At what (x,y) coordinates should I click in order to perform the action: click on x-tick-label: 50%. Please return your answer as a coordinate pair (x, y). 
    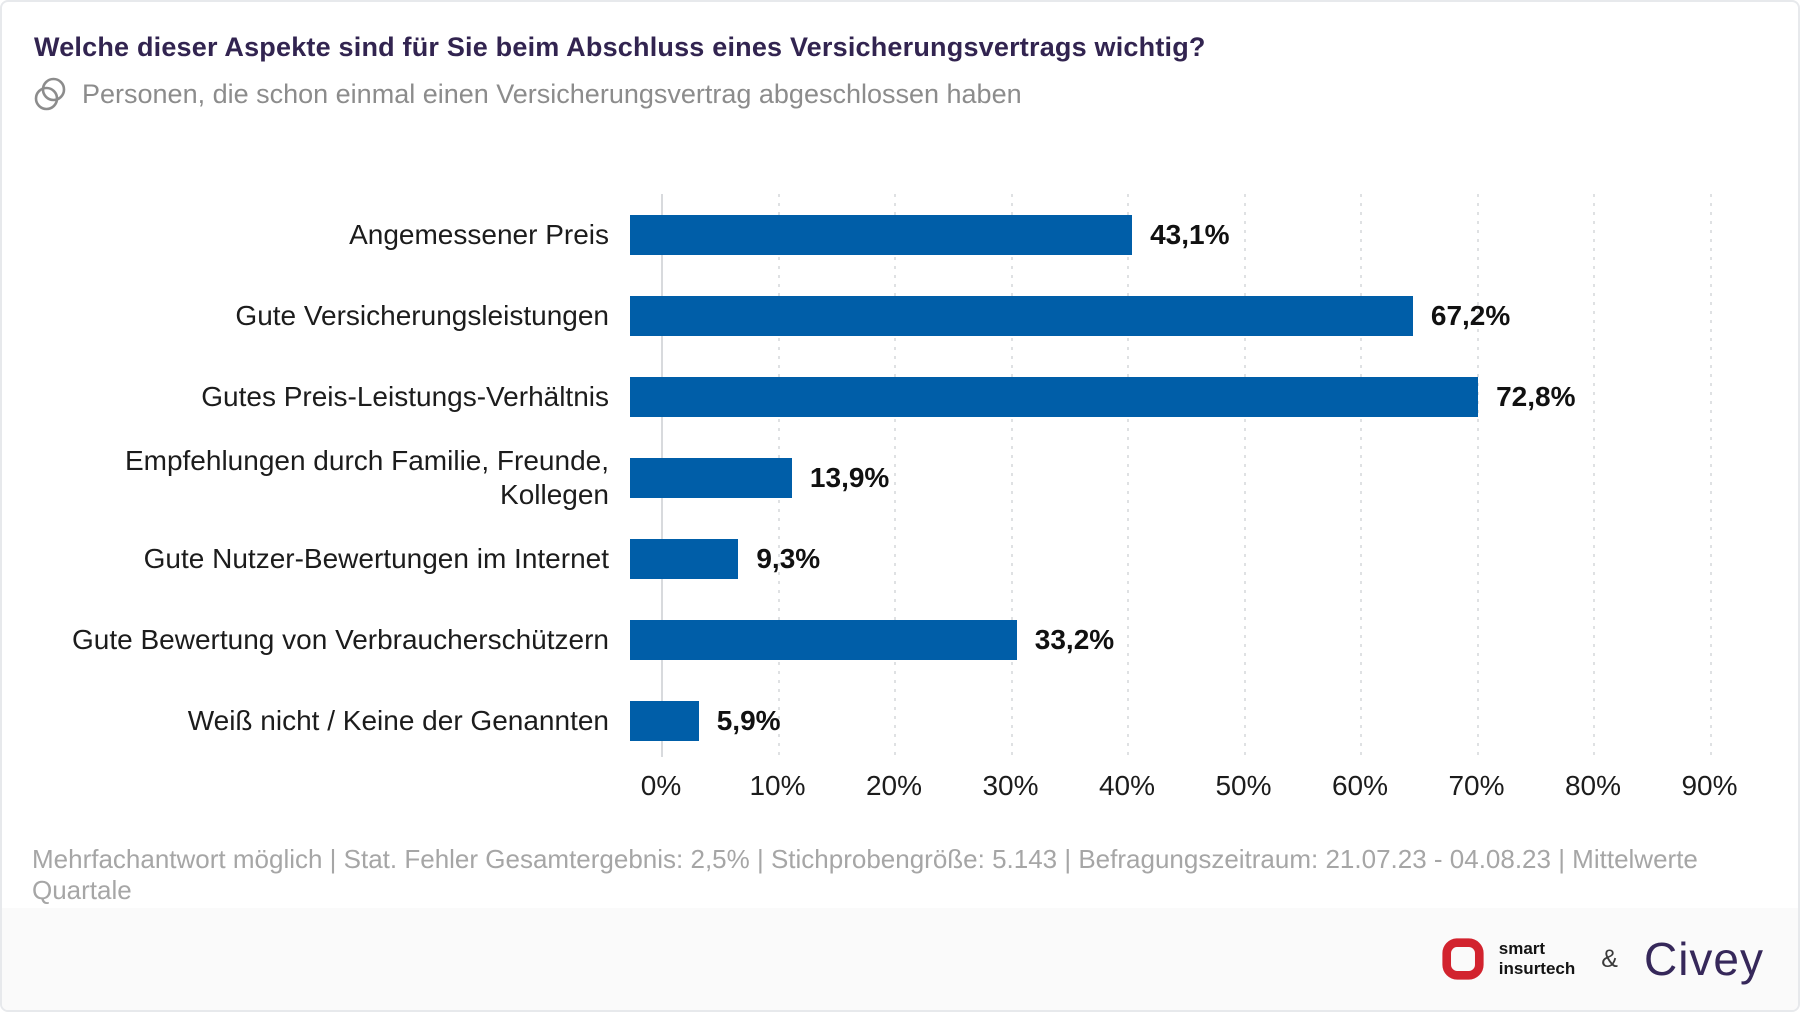
    Looking at the image, I should click on (1243, 785).